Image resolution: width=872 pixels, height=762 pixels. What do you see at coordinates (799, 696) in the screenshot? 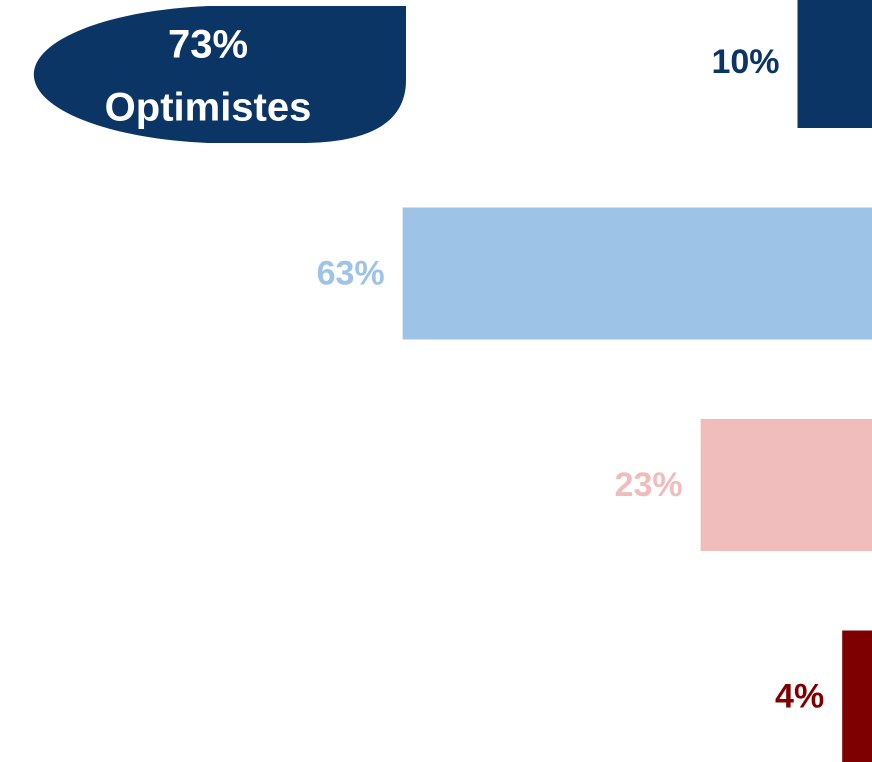
I see `value-label: 4%` at bounding box center [799, 696].